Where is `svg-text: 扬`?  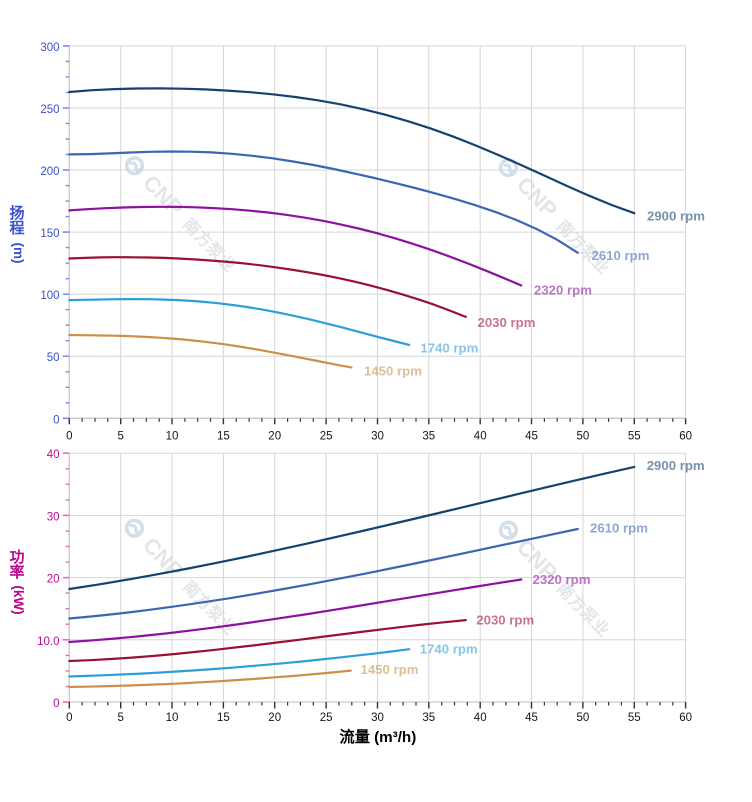 svg-text: 扬 is located at coordinates (16, 213).